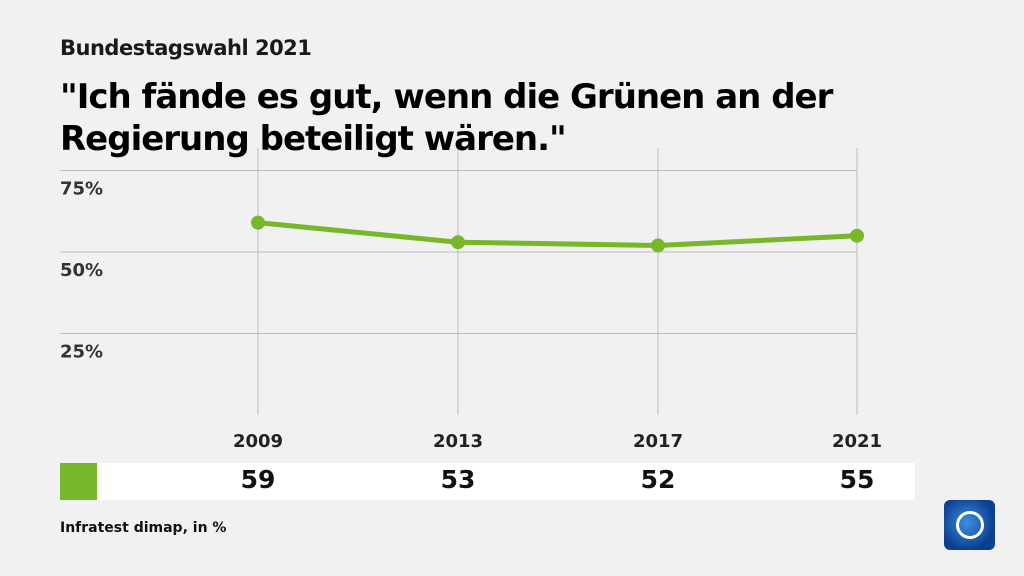 This screenshot has width=1024, height=576. Describe the element at coordinates (658, 479) in the screenshot. I see `value-label: 52` at that location.